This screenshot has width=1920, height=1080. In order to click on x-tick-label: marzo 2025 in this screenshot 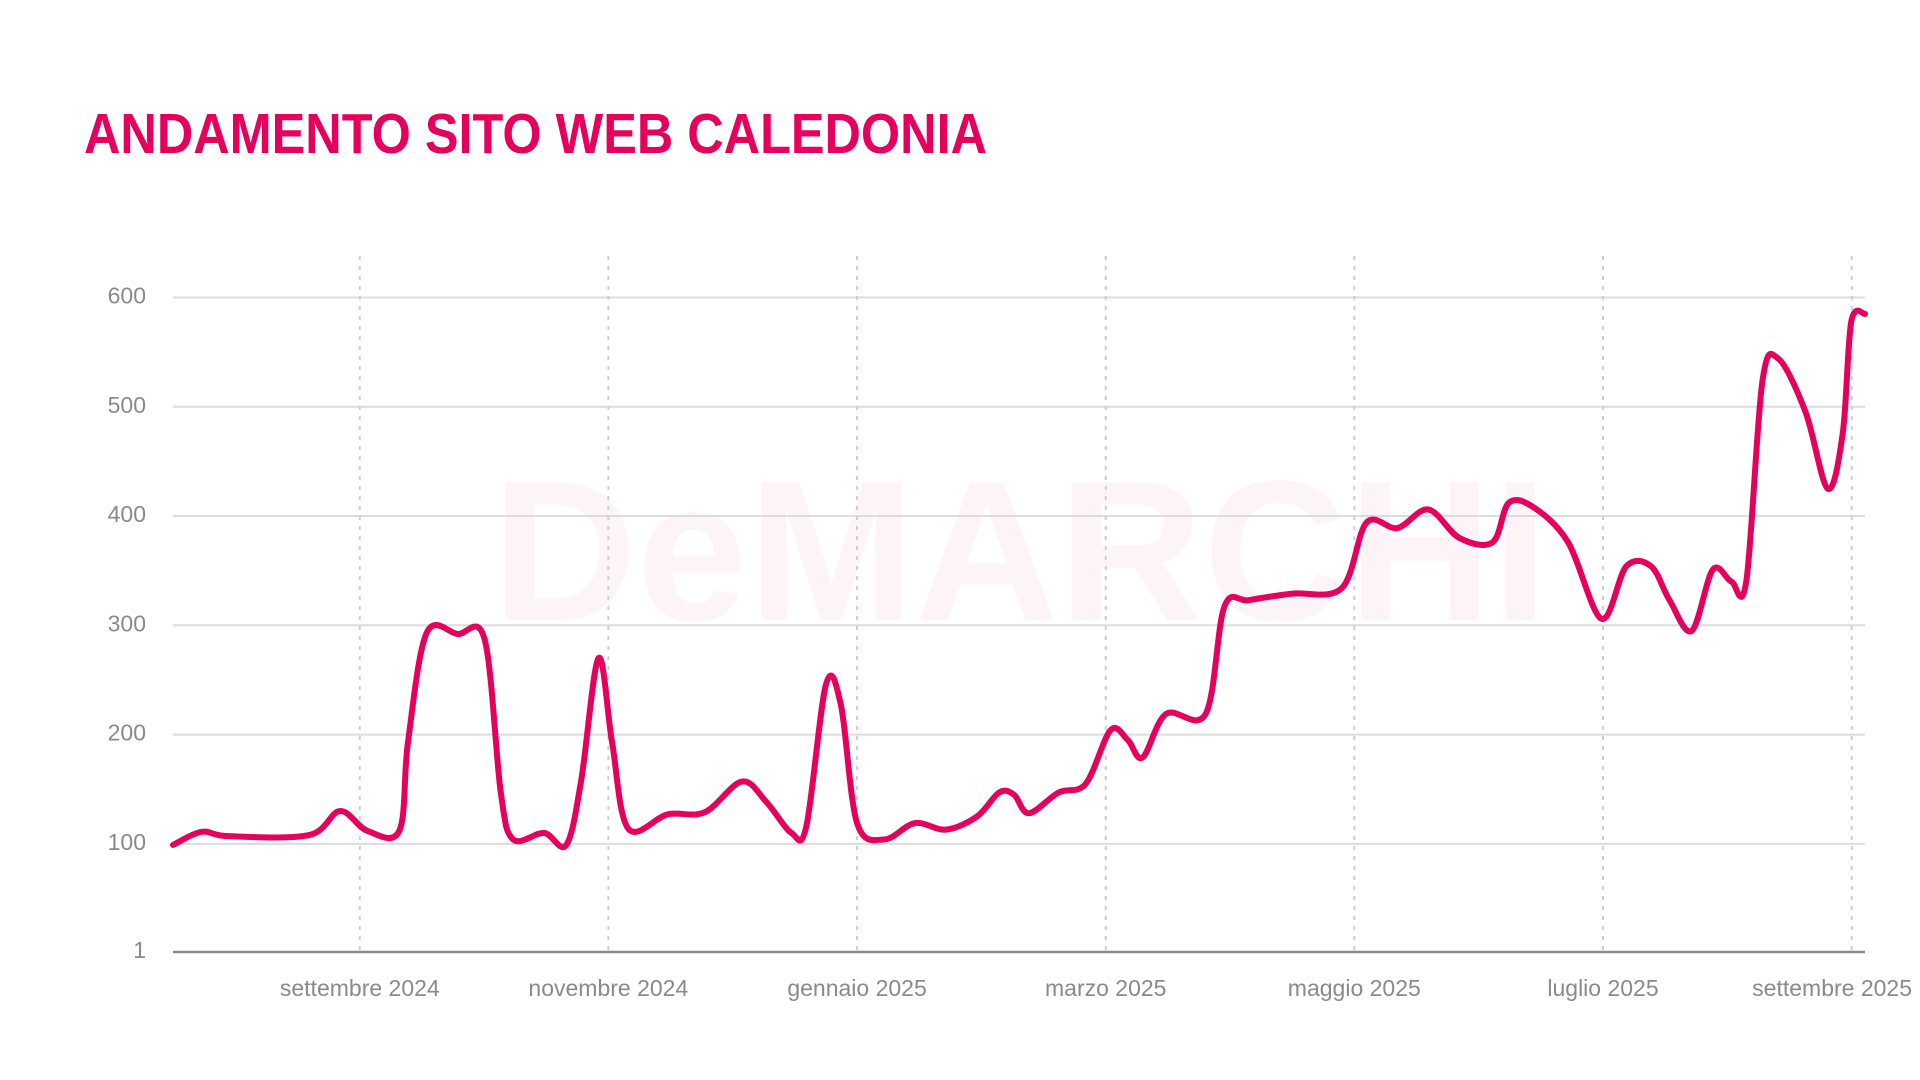, I will do `click(1105, 988)`.